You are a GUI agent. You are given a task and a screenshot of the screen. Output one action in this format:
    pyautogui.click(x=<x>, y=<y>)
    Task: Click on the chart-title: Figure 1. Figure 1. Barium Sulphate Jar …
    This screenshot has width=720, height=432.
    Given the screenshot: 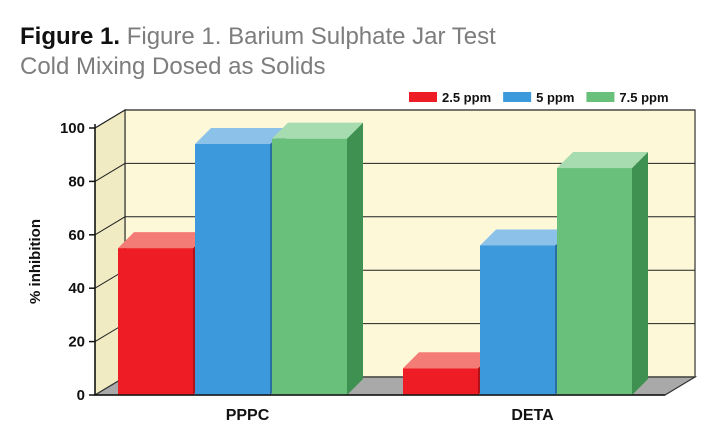 What is the action you would take?
    pyautogui.click(x=340, y=52)
    